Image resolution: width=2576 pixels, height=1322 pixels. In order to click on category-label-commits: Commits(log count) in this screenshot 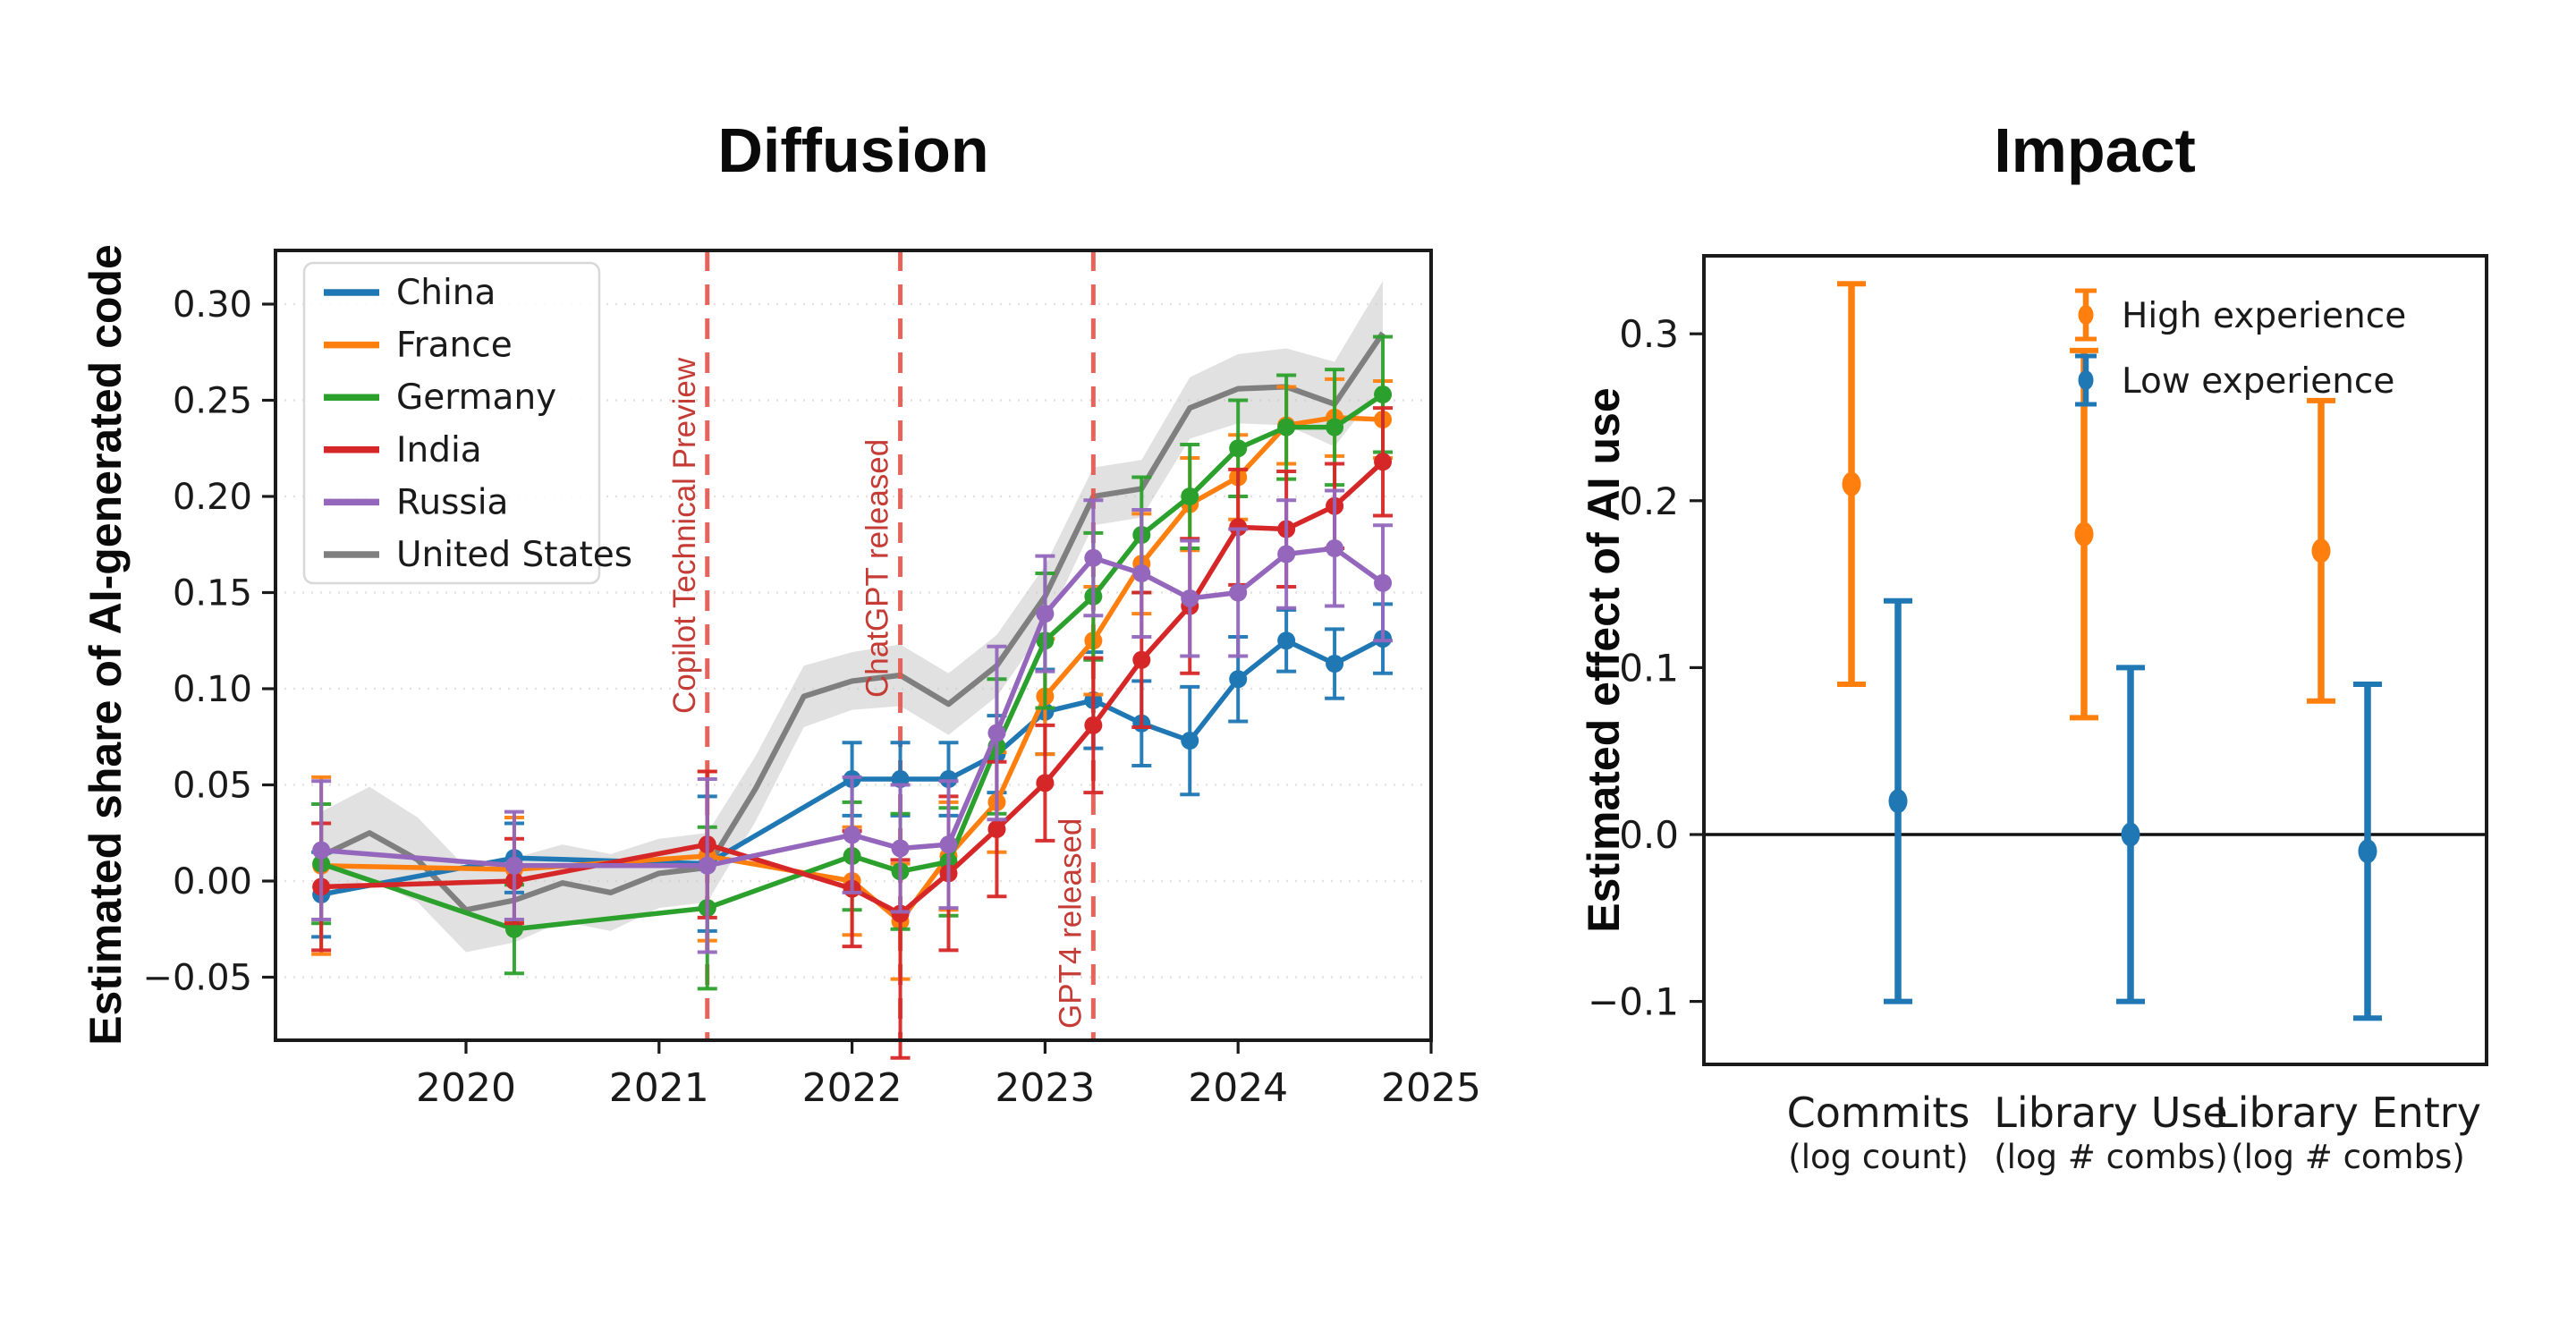, I will do `click(1878, 1132)`.